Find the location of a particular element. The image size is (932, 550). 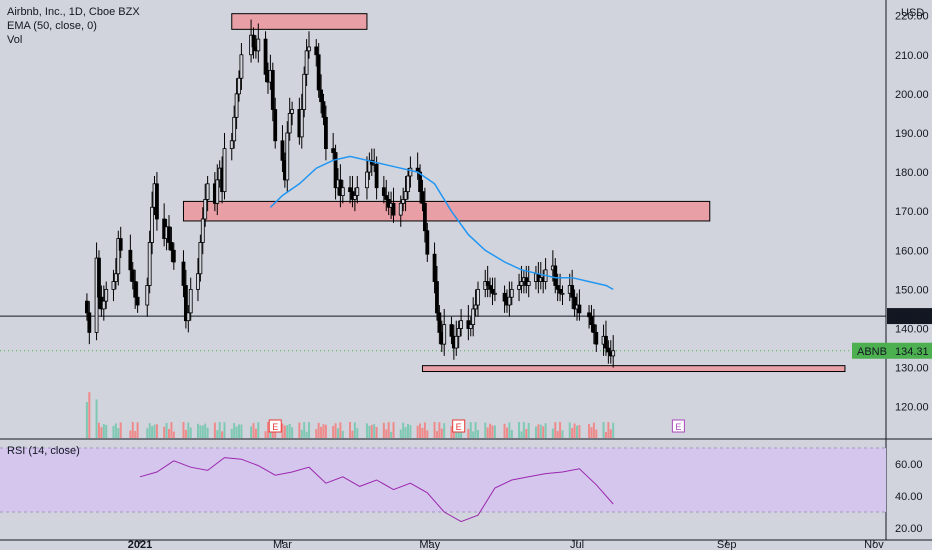

rsi-band is located at coordinates (443, 480).